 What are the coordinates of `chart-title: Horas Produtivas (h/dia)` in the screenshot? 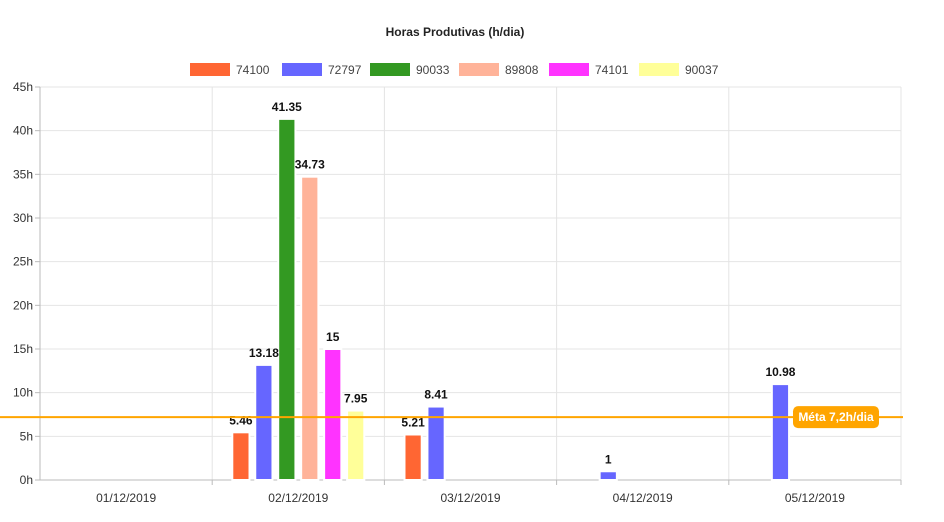 It's located at (455, 32).